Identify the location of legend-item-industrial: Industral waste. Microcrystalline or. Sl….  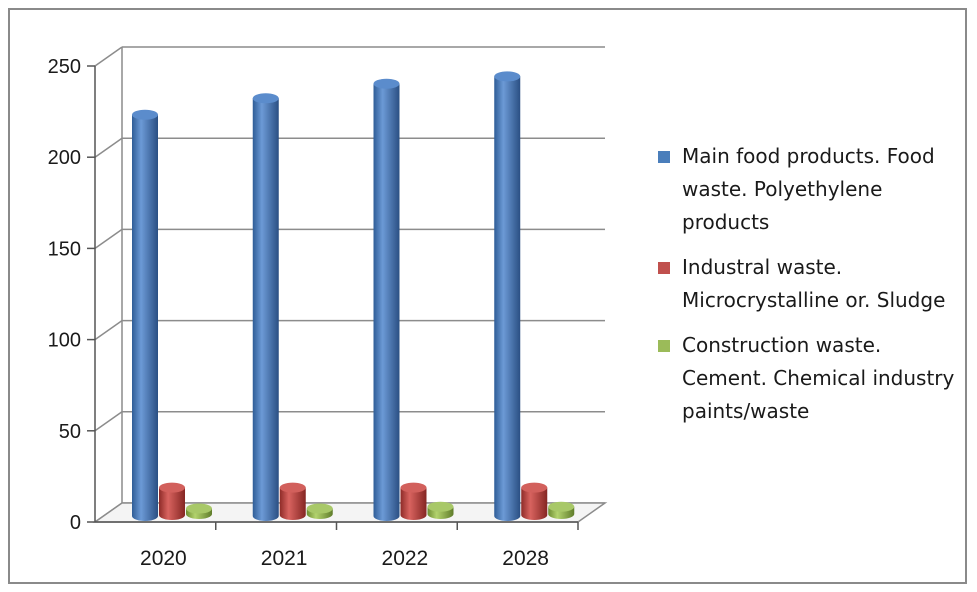
(813, 284).